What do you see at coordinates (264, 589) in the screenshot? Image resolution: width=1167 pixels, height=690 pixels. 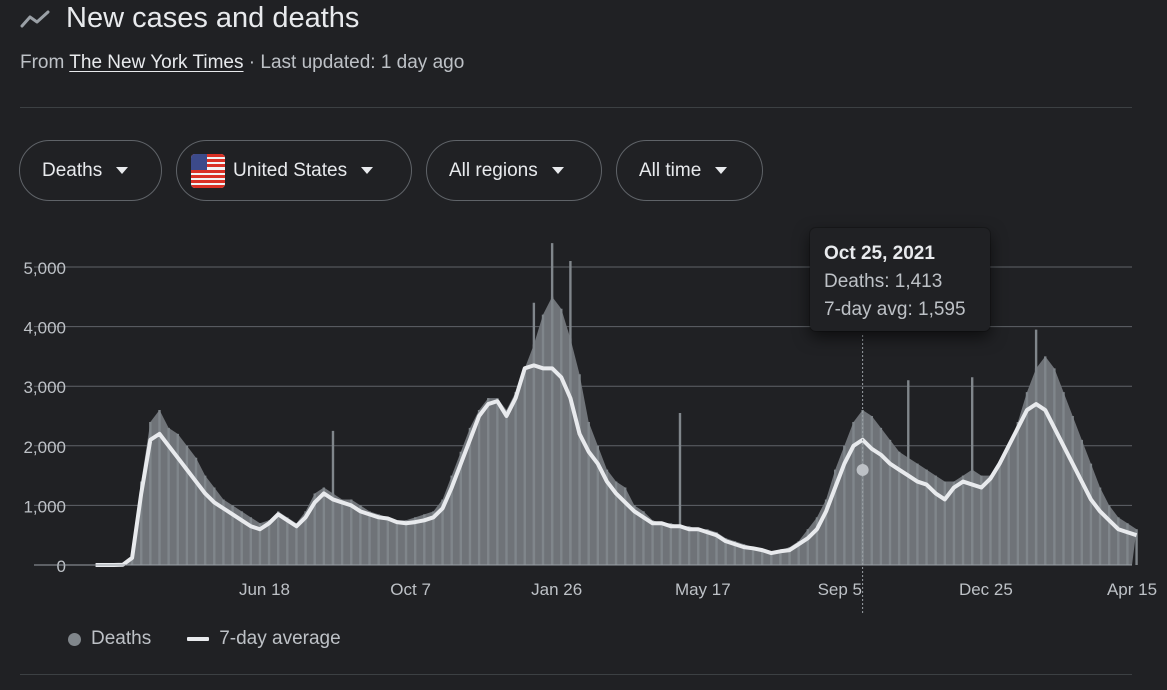 I see `x-tick-label: Jun 18` at bounding box center [264, 589].